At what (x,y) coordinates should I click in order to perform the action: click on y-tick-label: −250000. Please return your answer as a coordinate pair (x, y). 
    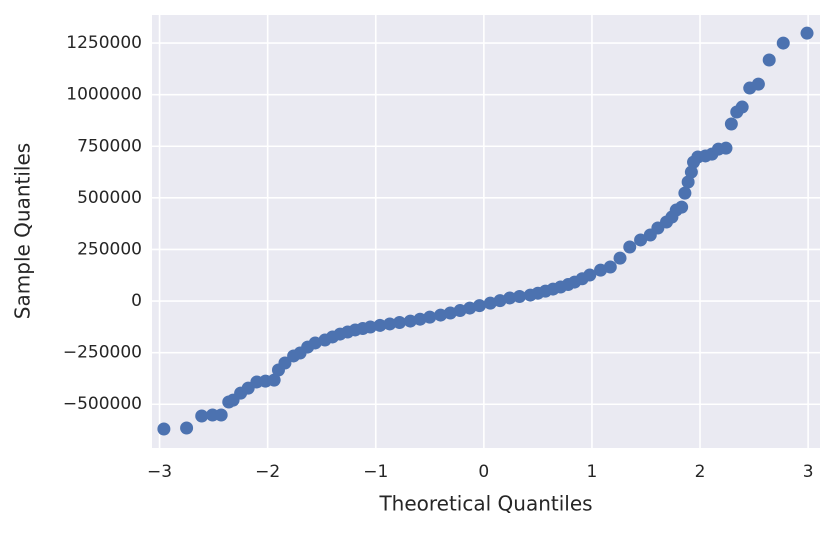
    Looking at the image, I should click on (102, 353).